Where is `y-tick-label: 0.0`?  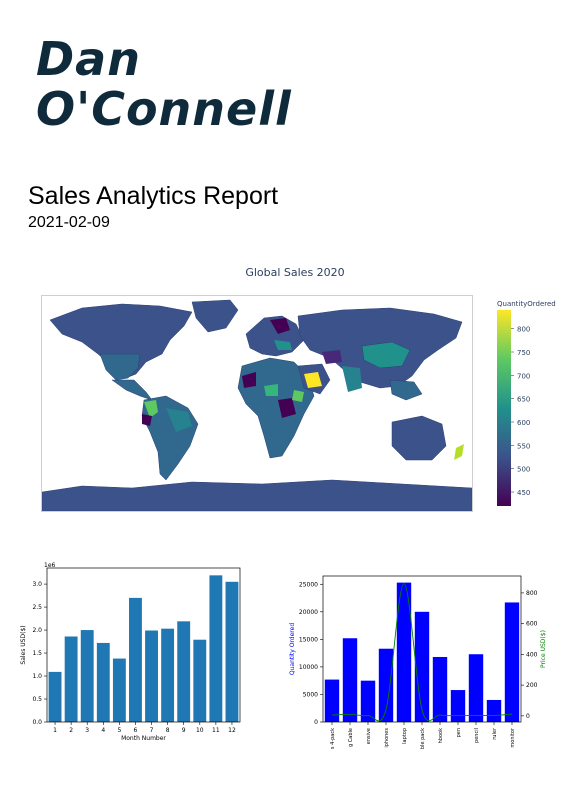
y-tick-label: 0.0 is located at coordinates (37, 722).